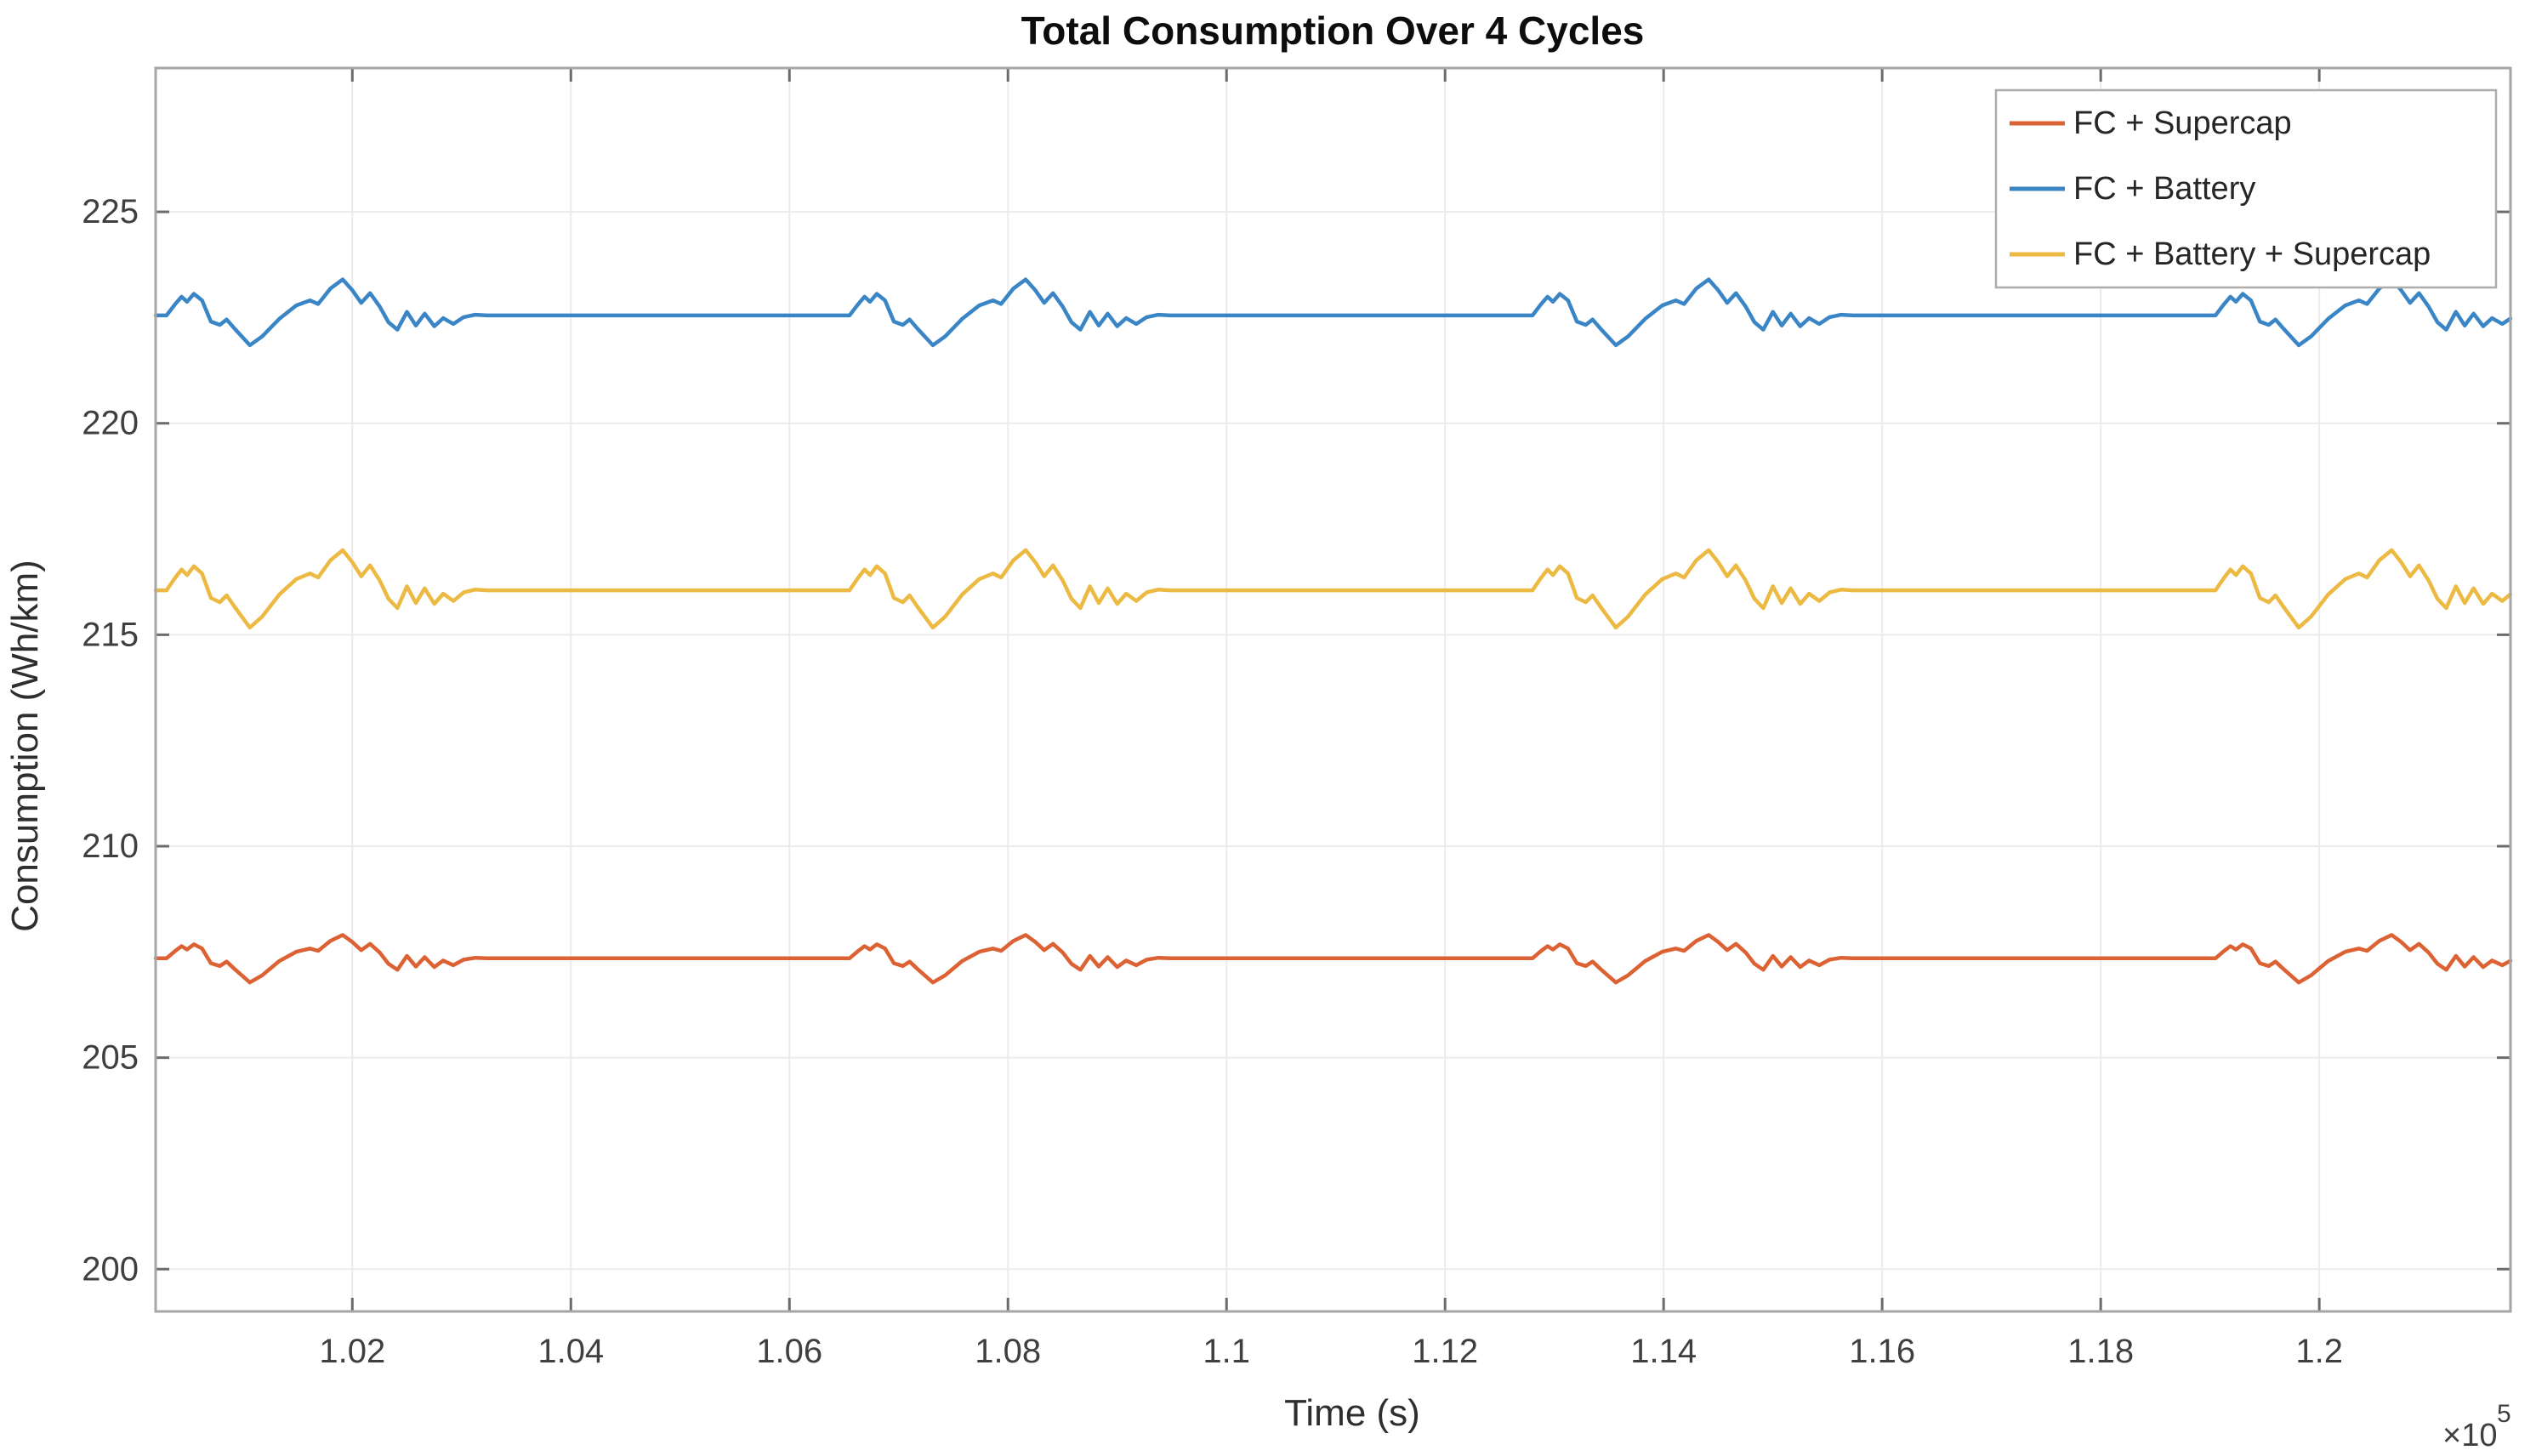 The width and height of the screenshot is (2536, 1456). I want to click on y-tick-label: 205, so click(110, 1058).